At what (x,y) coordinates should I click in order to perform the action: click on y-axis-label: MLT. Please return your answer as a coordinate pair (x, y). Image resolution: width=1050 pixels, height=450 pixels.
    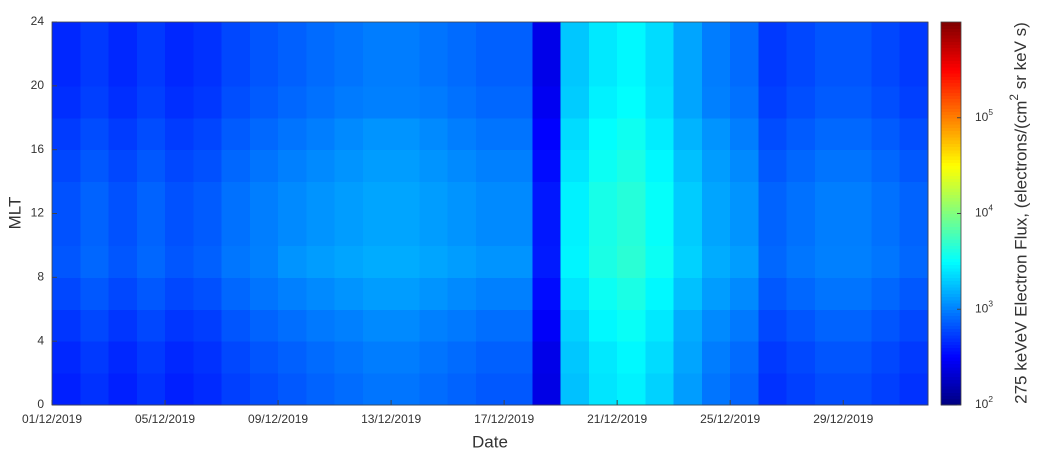
    Looking at the image, I should click on (14, 213).